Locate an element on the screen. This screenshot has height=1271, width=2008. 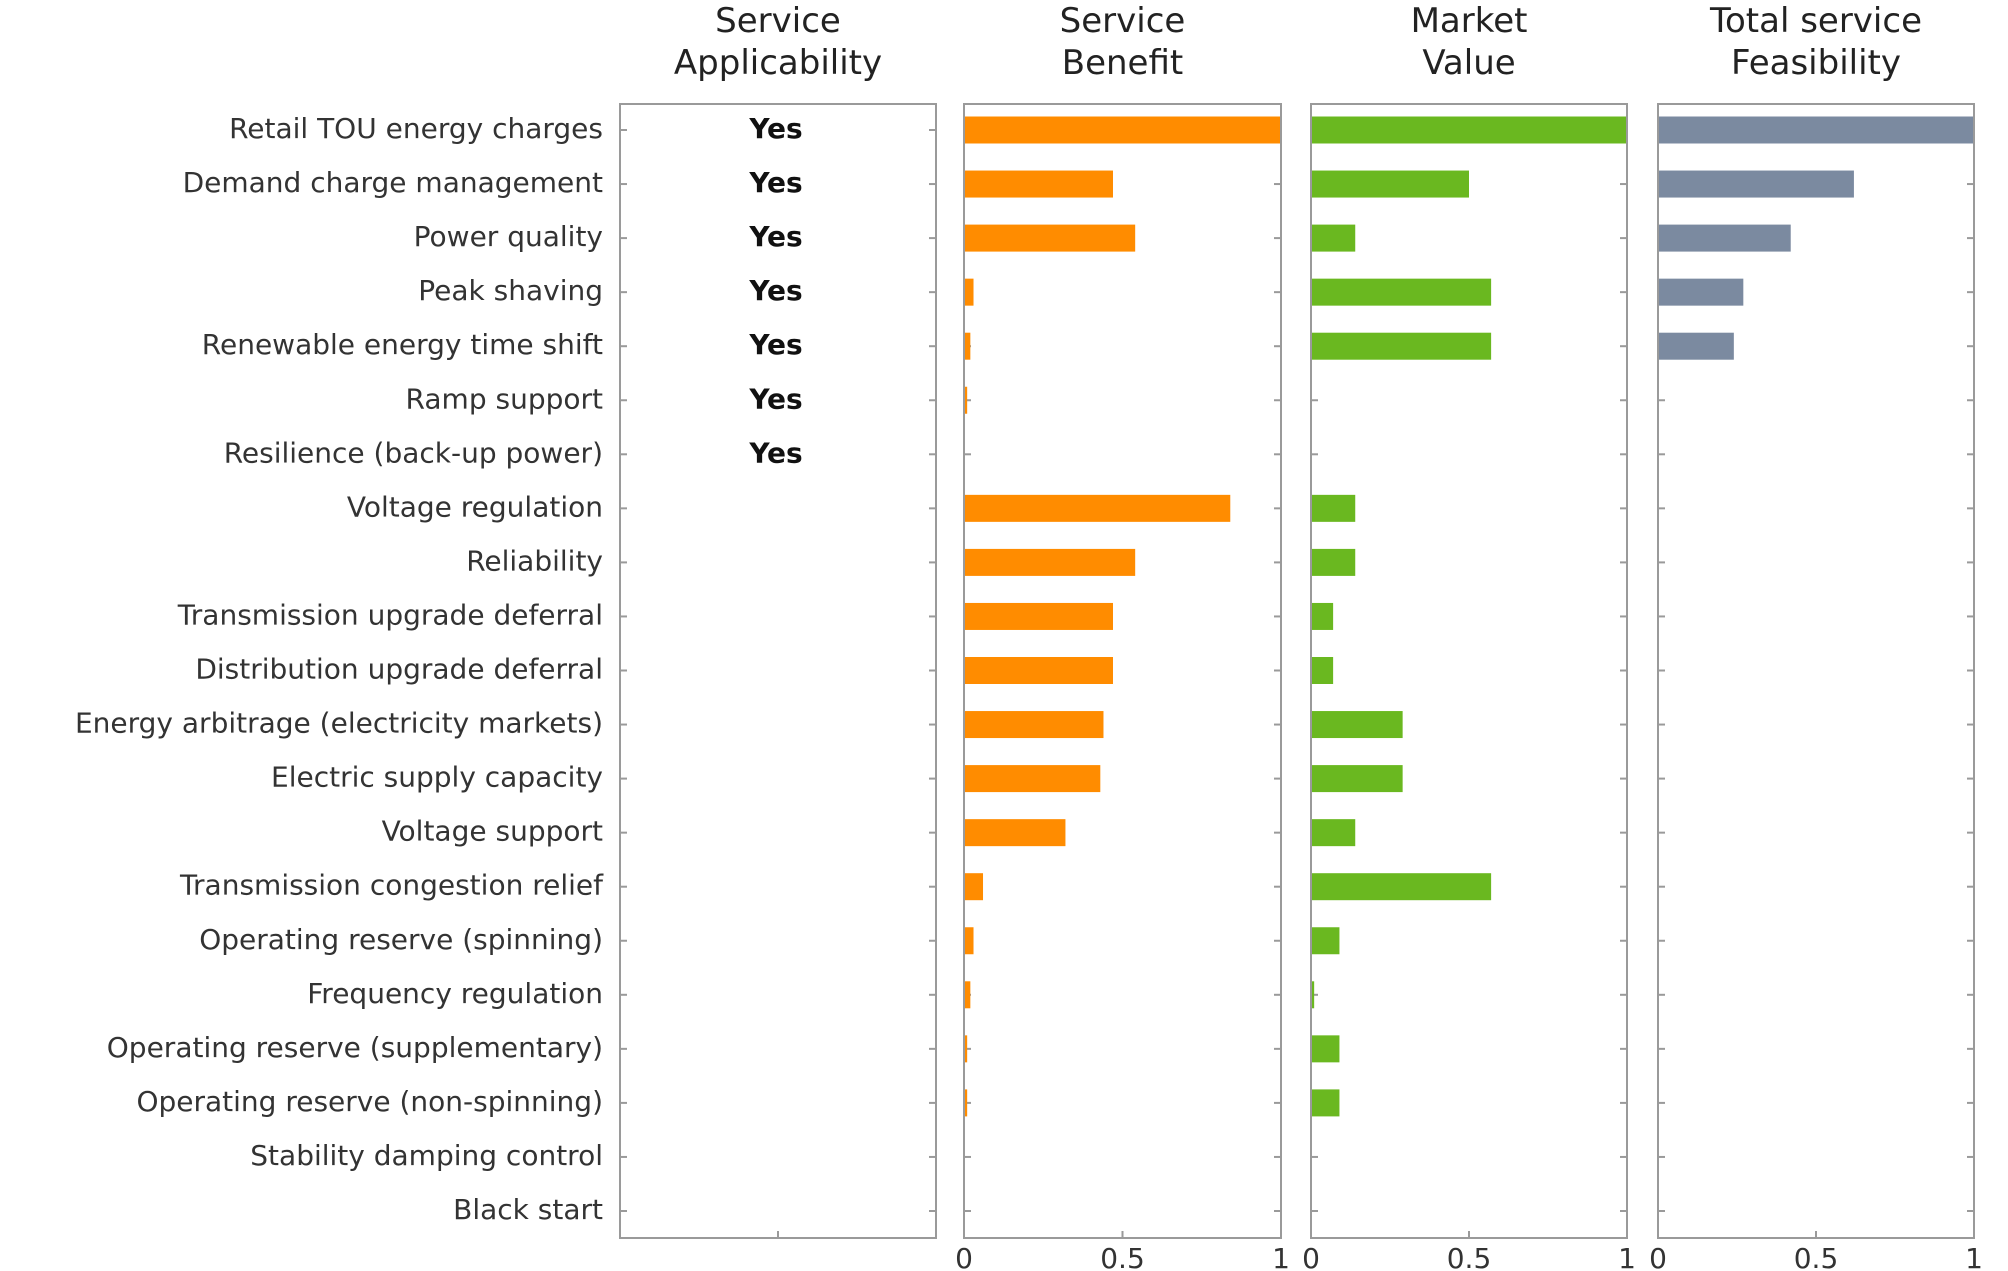
category-label: Energy arbitrage (electricity markets) is located at coordinates (339, 723).